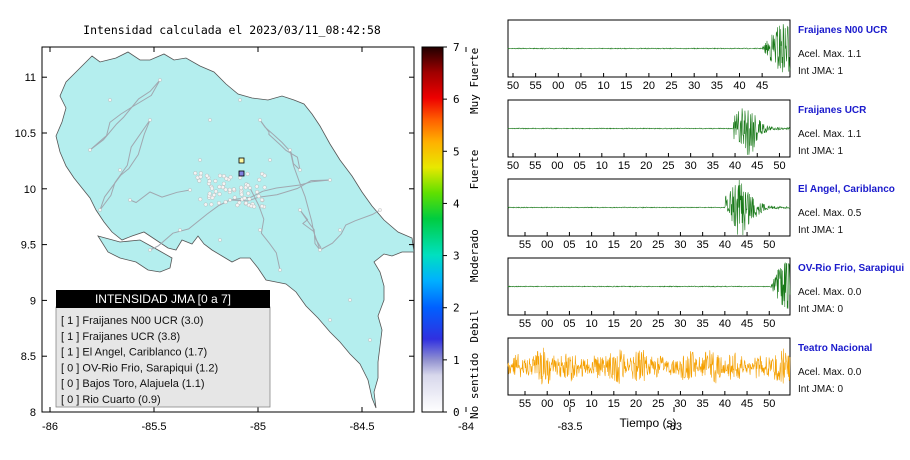  Describe the element at coordinates (456, 47) in the screenshot. I see `scale-tick-label: 7` at that location.